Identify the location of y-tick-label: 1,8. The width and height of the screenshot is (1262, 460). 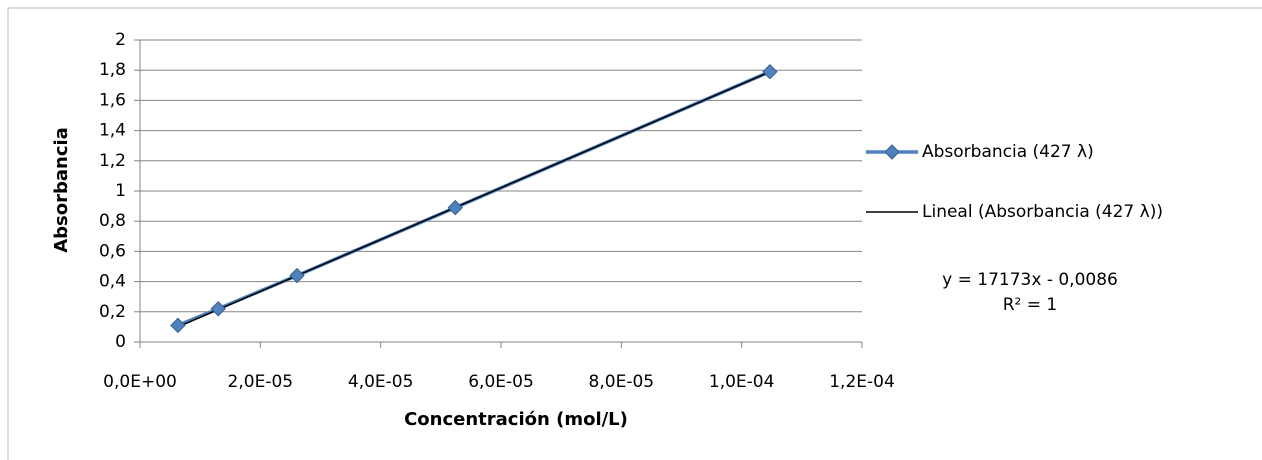
(112, 70).